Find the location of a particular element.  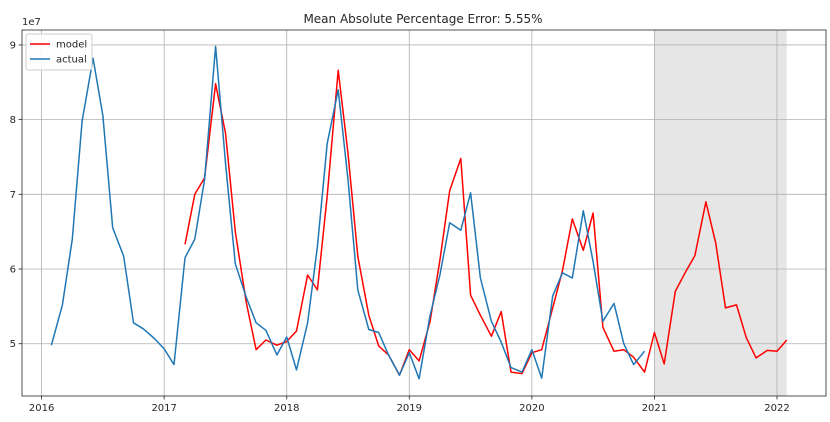

chart-title: Mean Absolute Percentage Error: 5.55% is located at coordinates (422, 19).